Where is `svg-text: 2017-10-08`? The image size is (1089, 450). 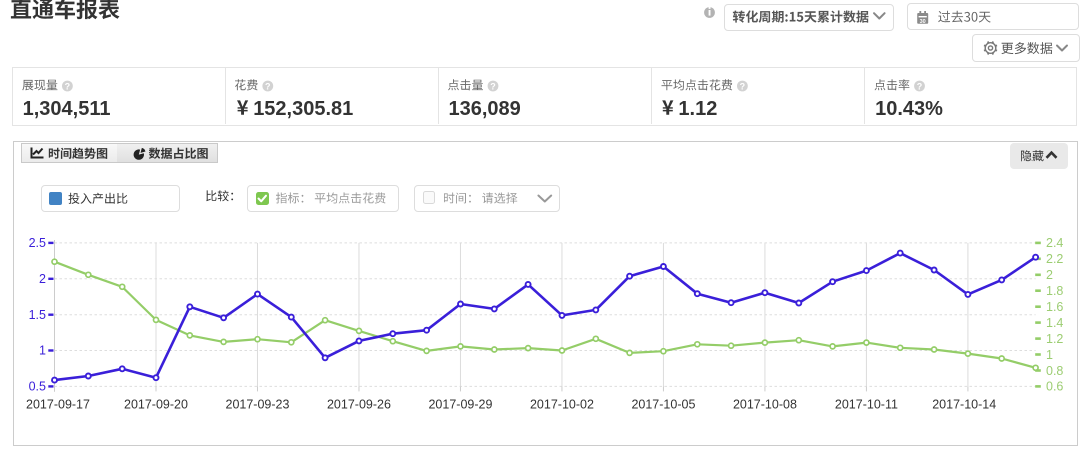
svg-text: 2017-10-08 is located at coordinates (765, 405).